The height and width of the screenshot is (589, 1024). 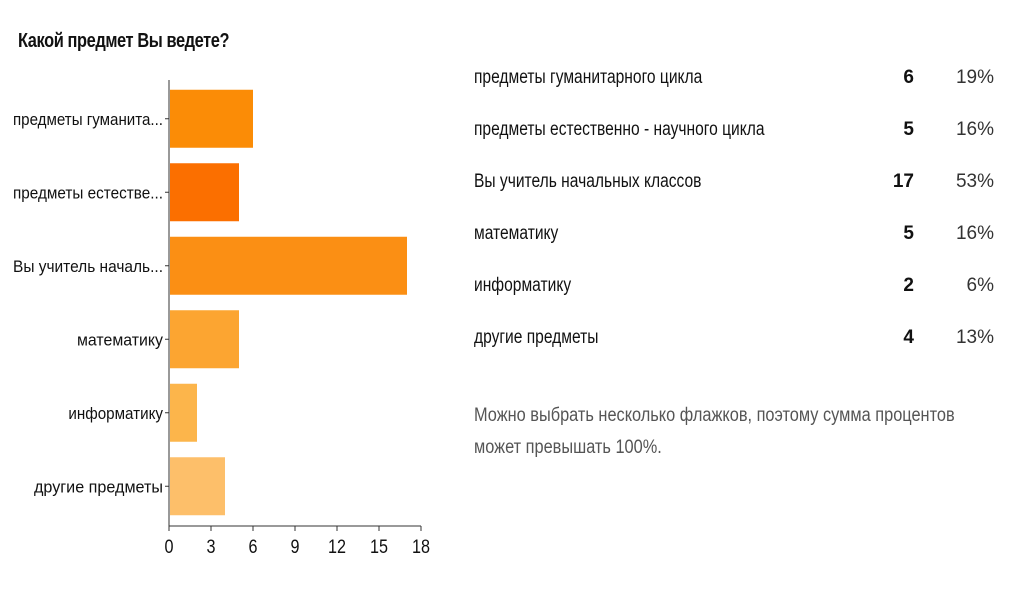 What do you see at coordinates (734, 286) in the screenshot?
I see `summary-row: информатику 2 6%` at bounding box center [734, 286].